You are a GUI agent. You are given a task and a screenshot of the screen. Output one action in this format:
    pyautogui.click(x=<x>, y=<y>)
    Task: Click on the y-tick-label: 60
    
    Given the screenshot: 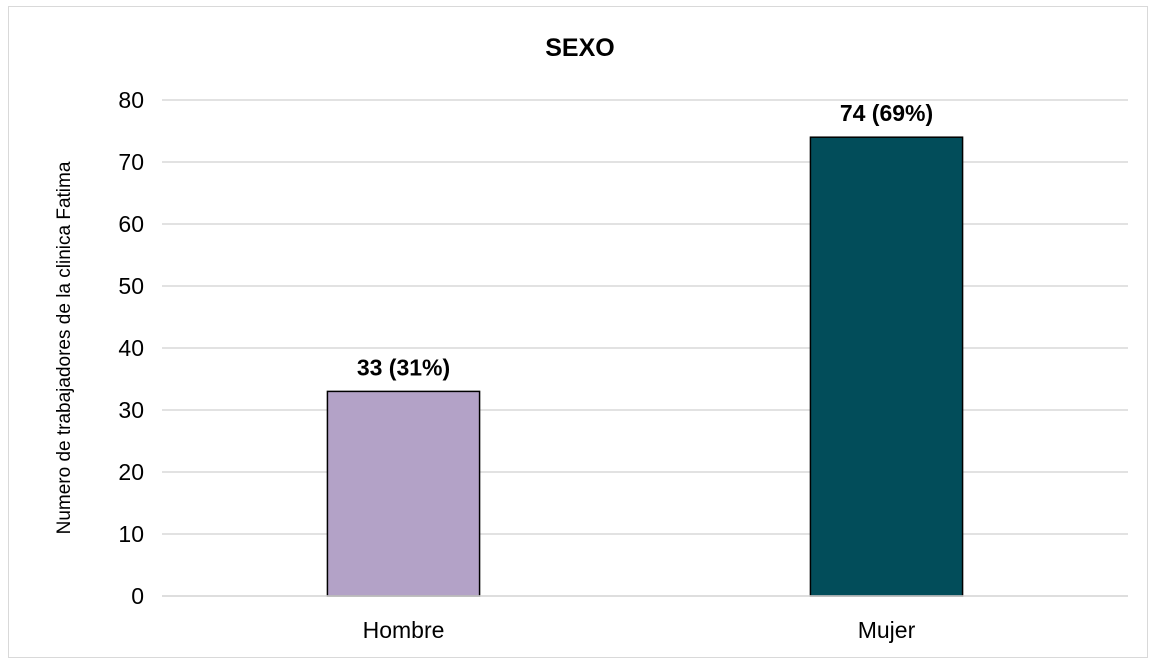 What is the action you would take?
    pyautogui.click(x=131, y=224)
    